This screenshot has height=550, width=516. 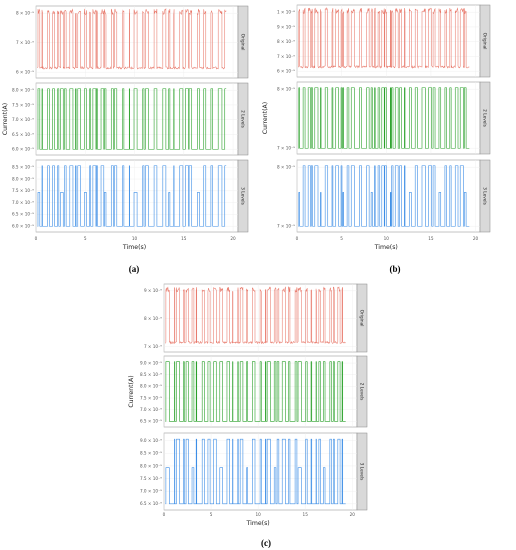 What do you see at coordinates (266, 543) in the screenshot?
I see `figure-caption: (c)` at bounding box center [266, 543].